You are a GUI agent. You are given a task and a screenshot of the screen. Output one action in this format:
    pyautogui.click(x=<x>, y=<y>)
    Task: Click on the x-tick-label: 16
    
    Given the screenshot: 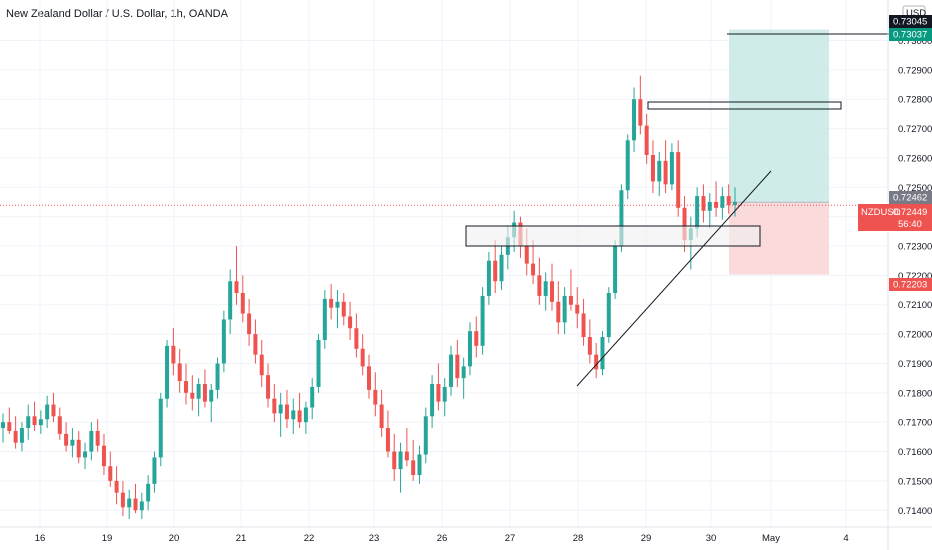 What is the action you would take?
    pyautogui.click(x=40, y=538)
    